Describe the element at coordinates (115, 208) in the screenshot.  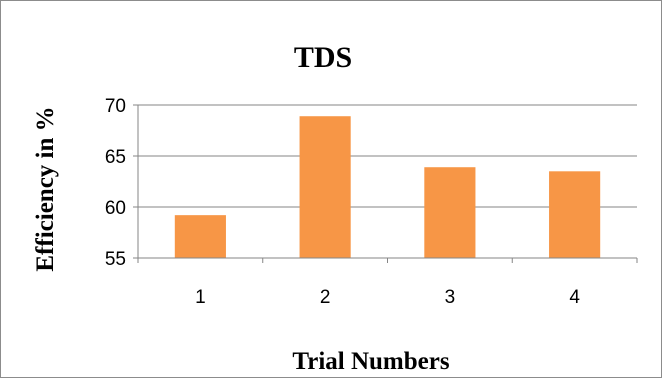
I see `y-tick-label: 60` at that location.